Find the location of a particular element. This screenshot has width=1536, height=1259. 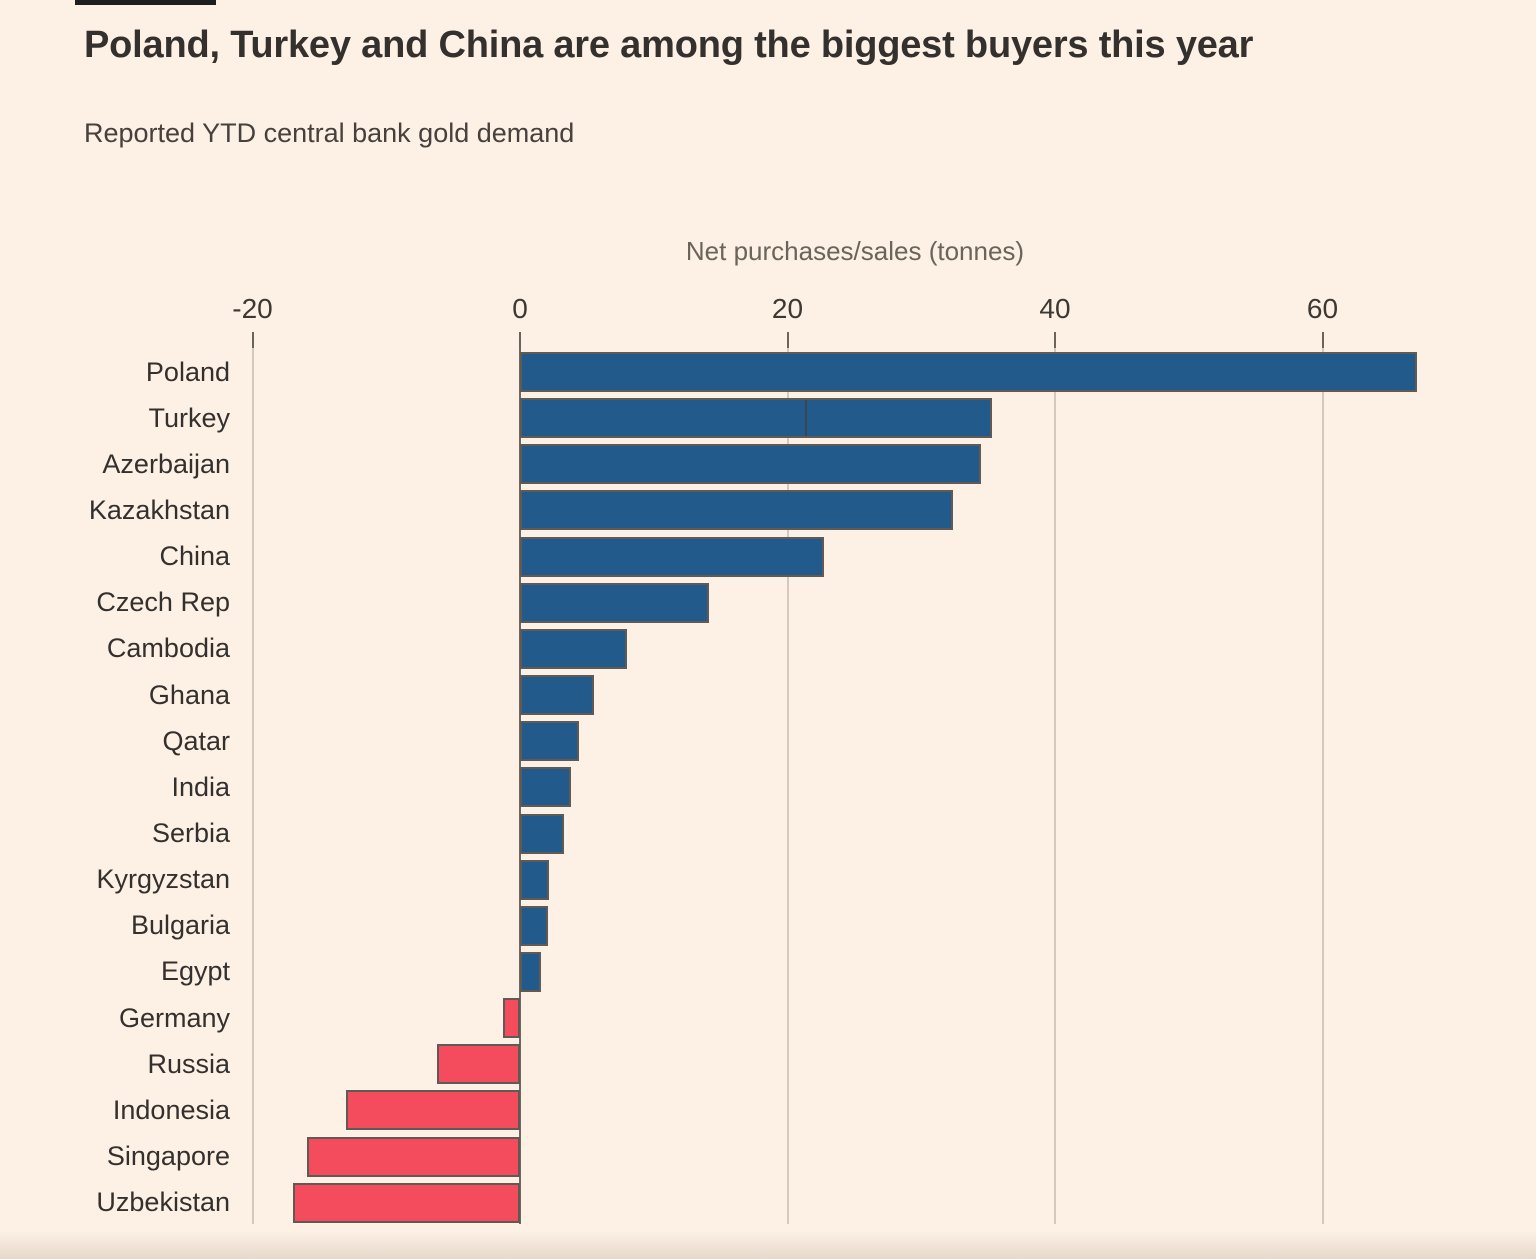

bar-poland is located at coordinates (969, 372).